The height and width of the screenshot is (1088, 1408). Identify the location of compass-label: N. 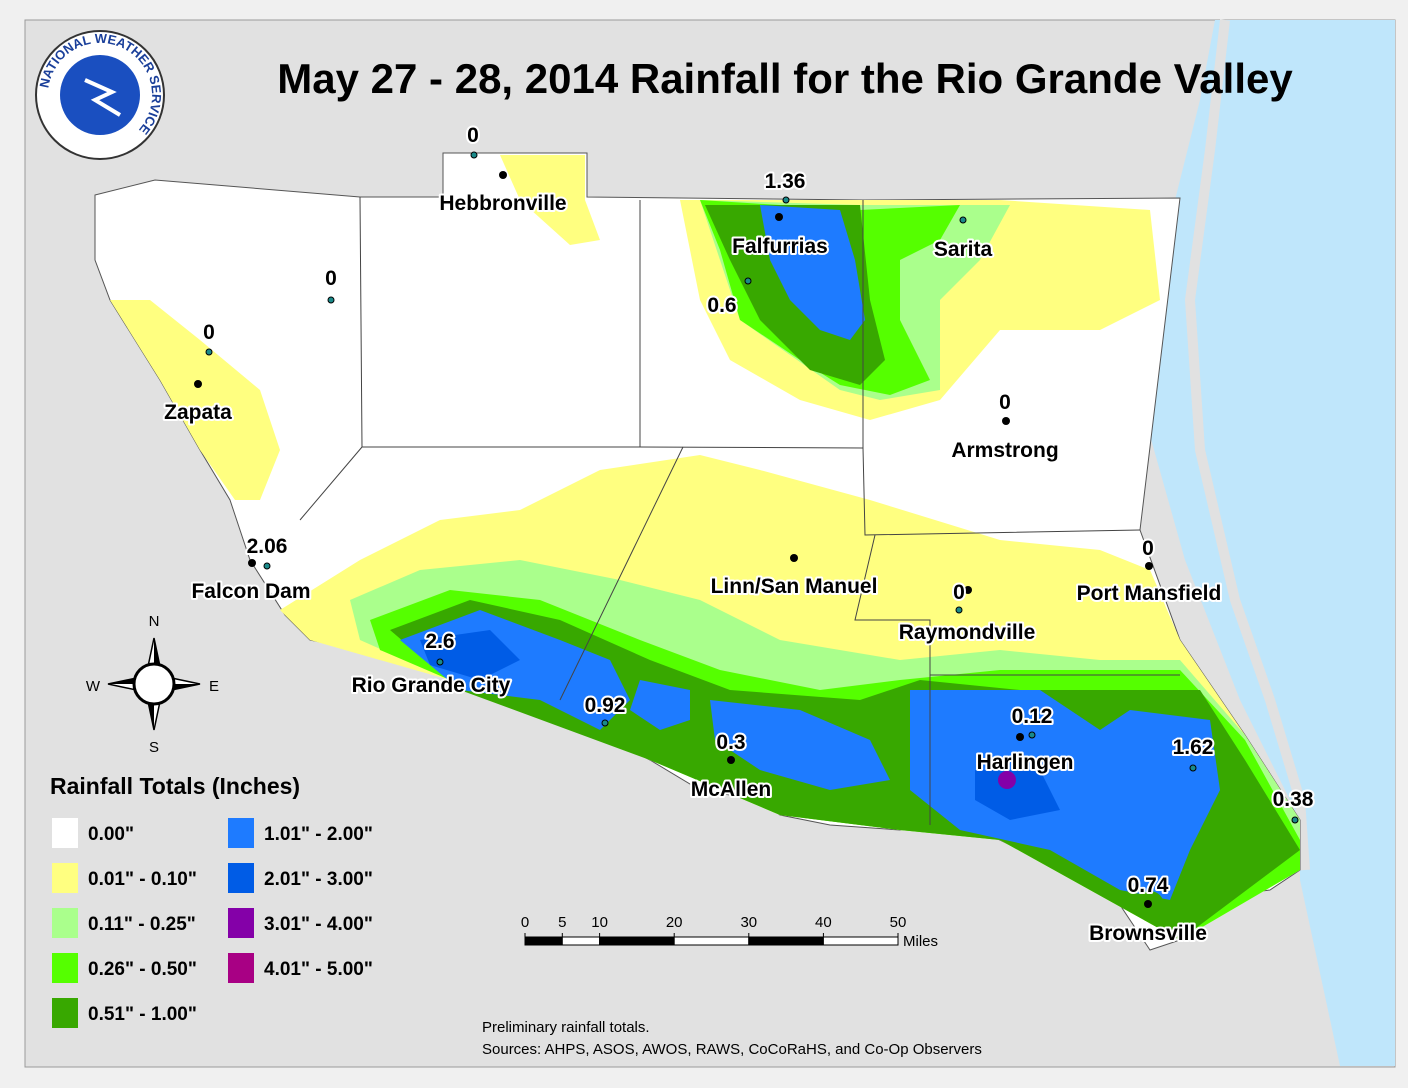
(154, 621).